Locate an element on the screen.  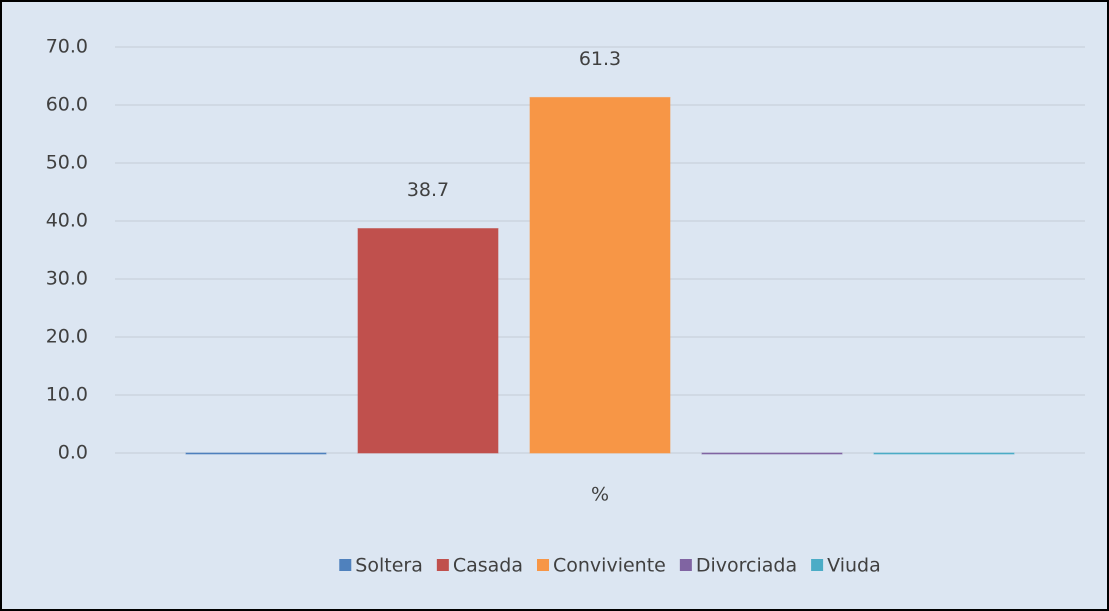
y-tick-label: 20.0 is located at coordinates (67, 337).